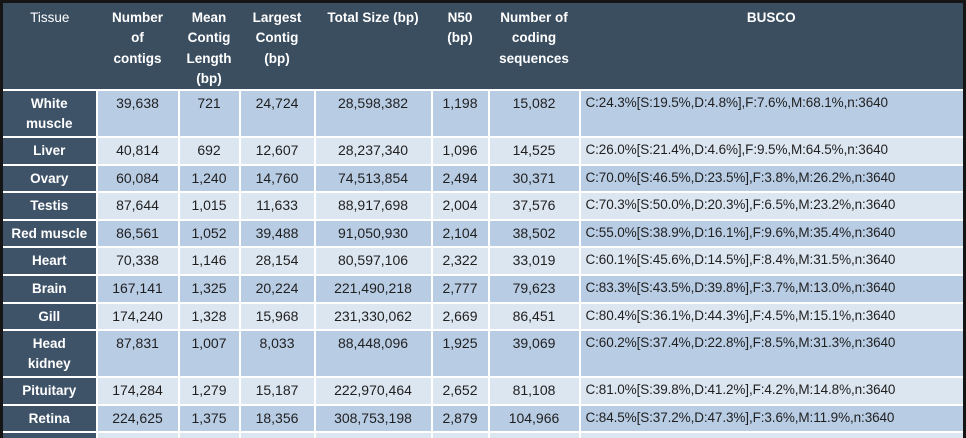  I want to click on tissue-cell: Retina, so click(49, 418).